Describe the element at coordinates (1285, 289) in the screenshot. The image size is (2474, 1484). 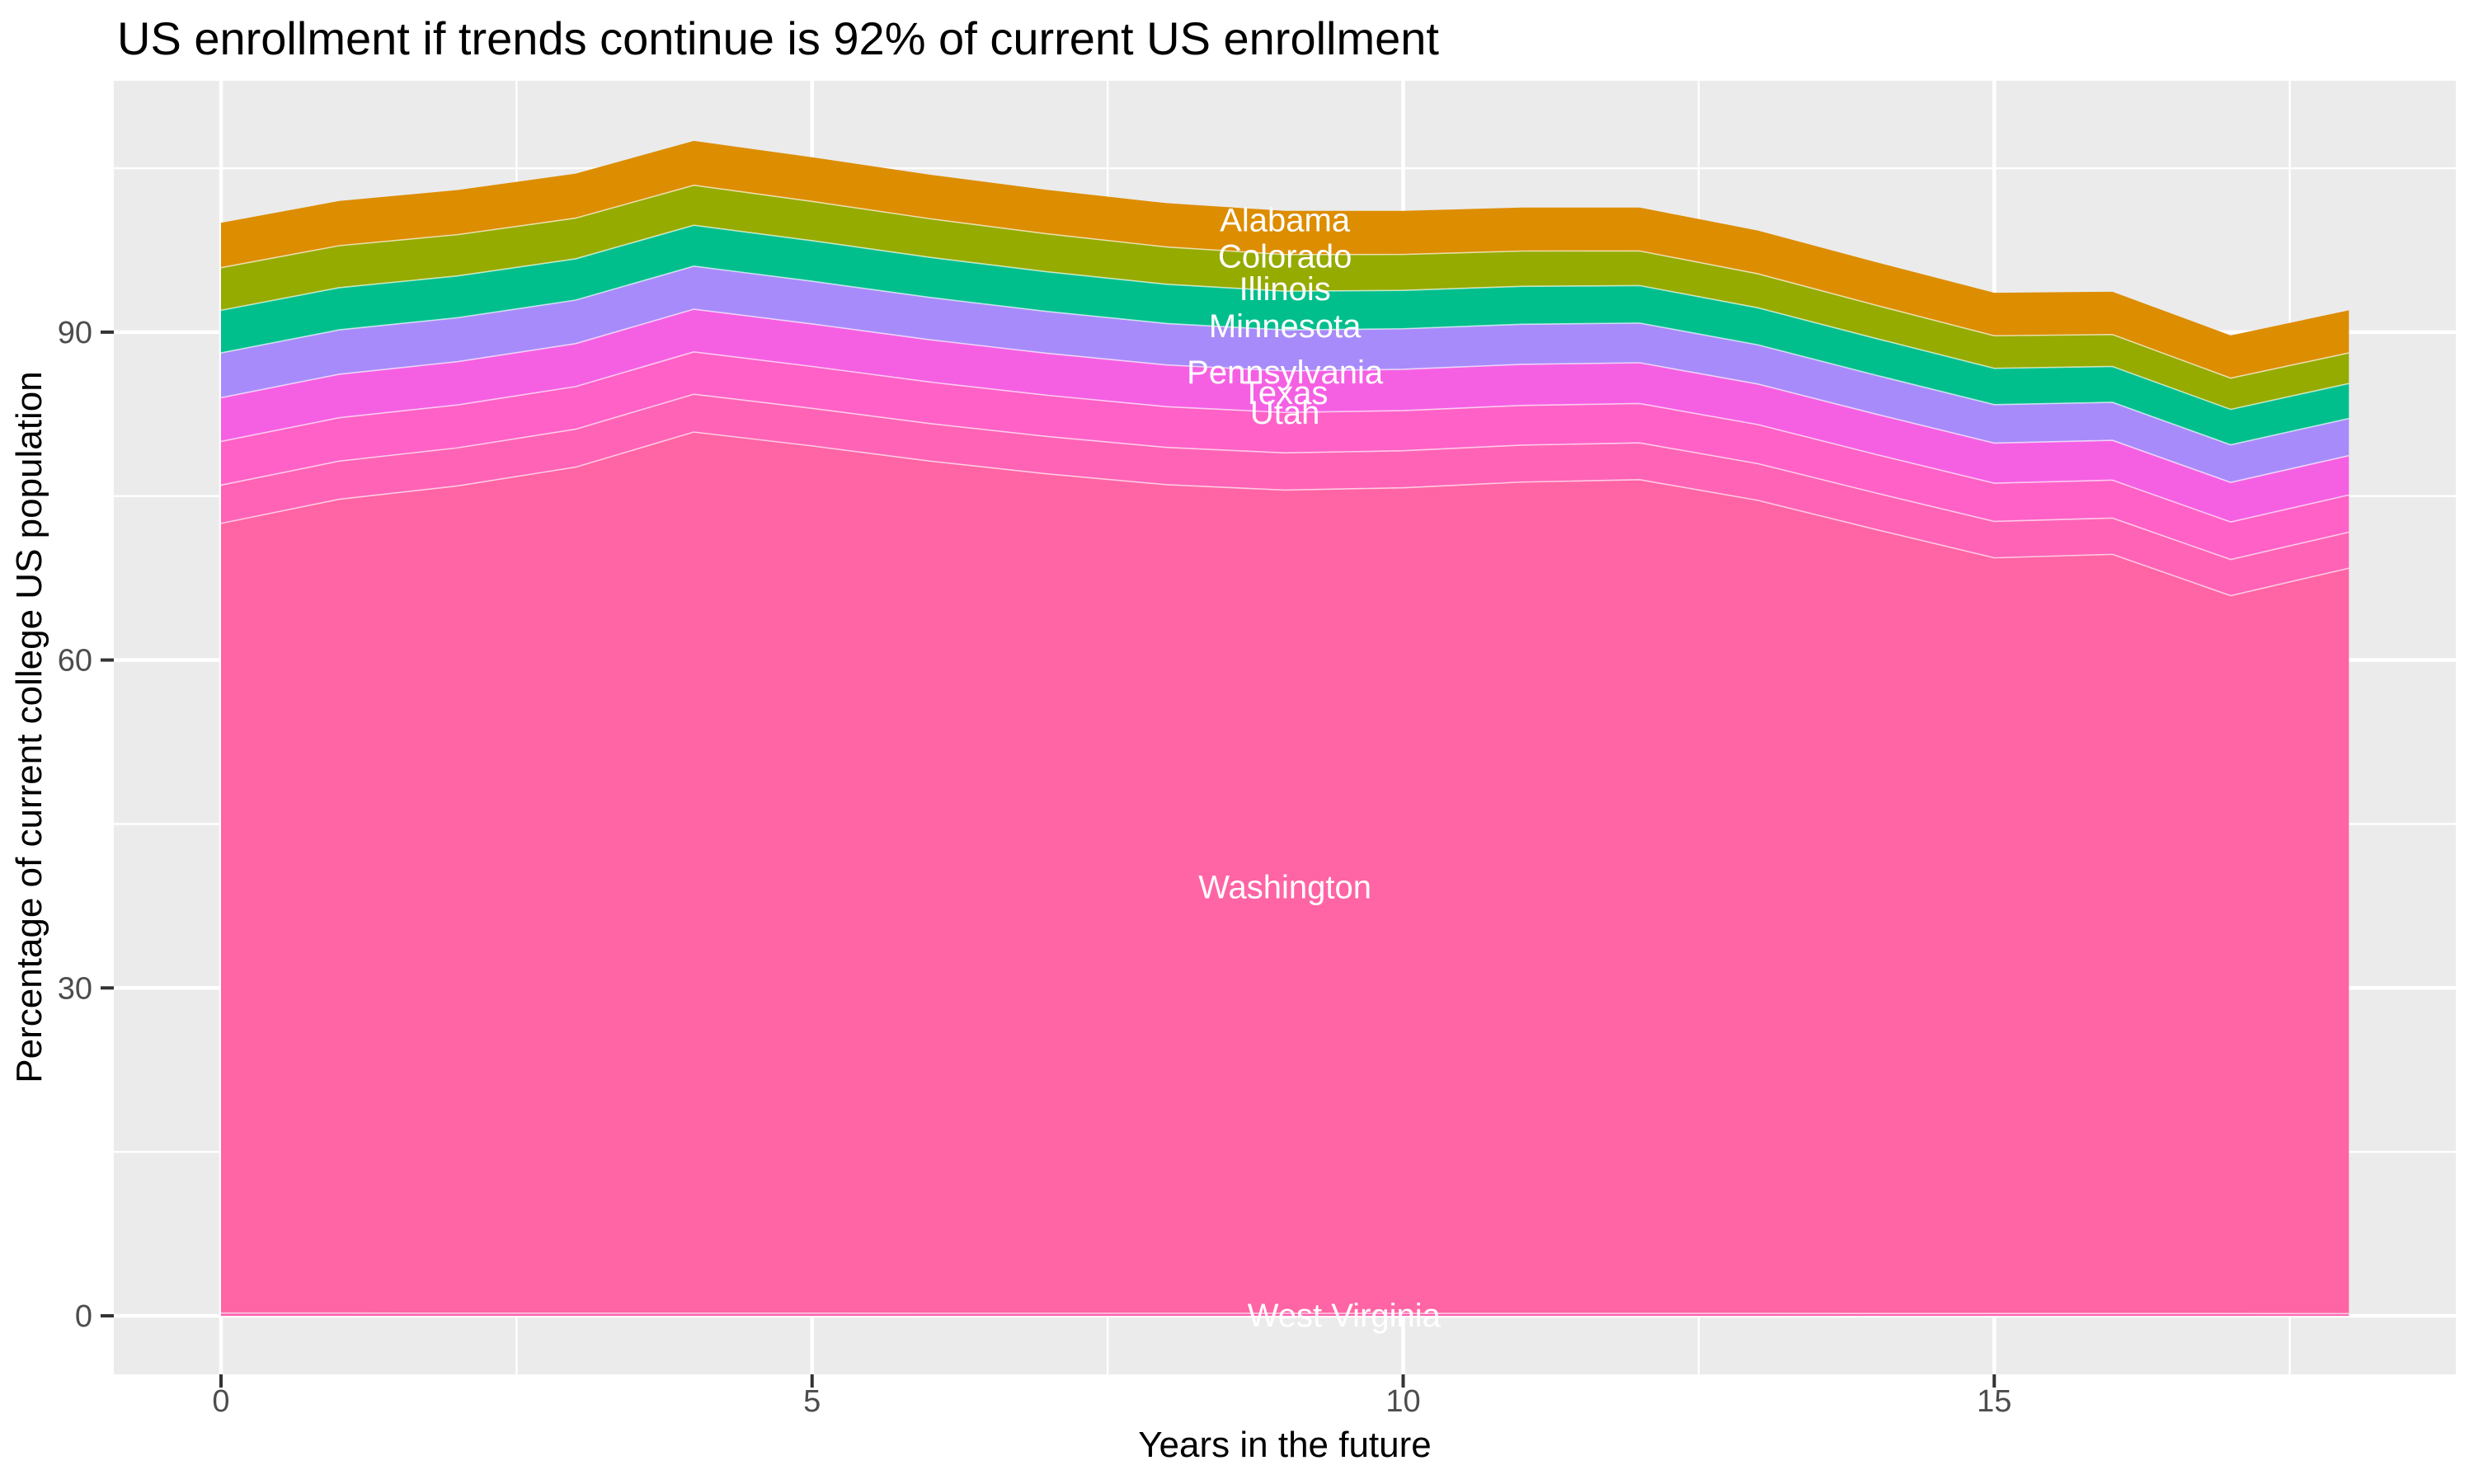
I see `area-label-illinois: Illinois` at that location.